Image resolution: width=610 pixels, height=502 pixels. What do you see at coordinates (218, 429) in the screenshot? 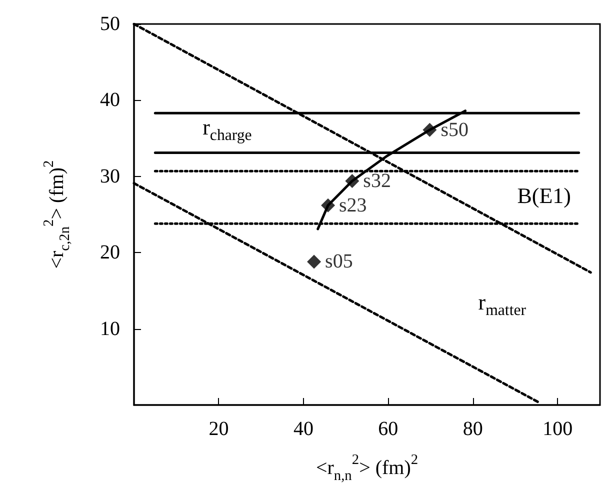
I see `x-tick-label: 20` at bounding box center [218, 429].